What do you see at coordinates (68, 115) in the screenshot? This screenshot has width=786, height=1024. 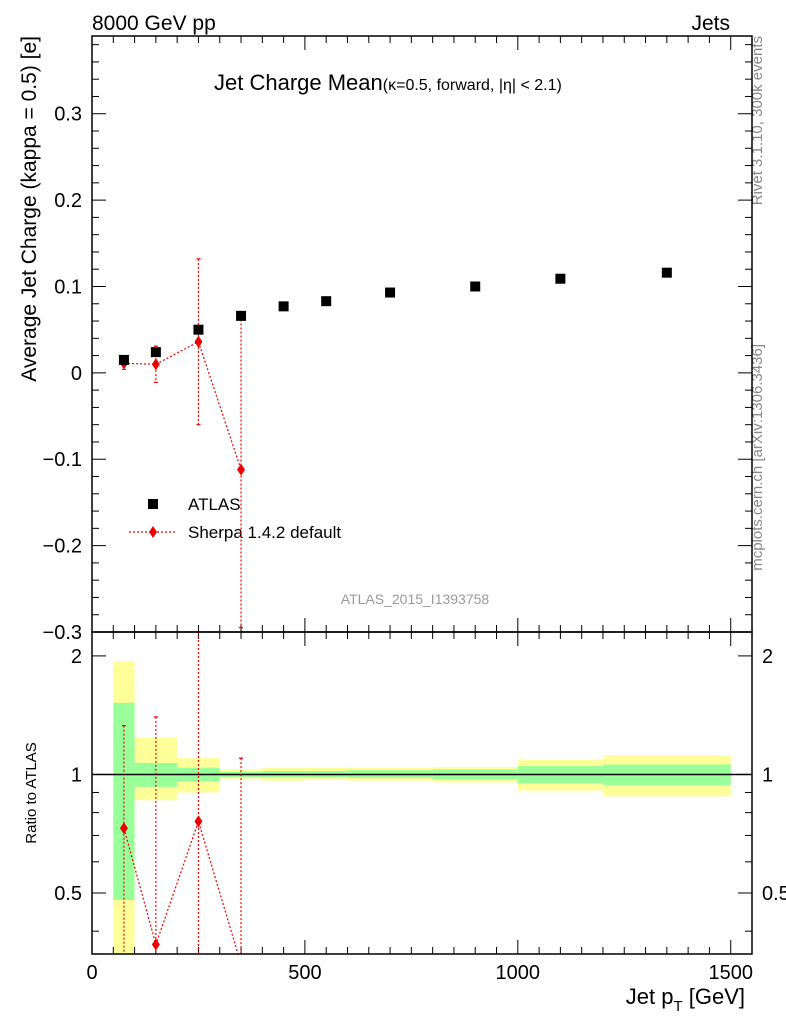 I see `y-tick-label: 0.3` at bounding box center [68, 115].